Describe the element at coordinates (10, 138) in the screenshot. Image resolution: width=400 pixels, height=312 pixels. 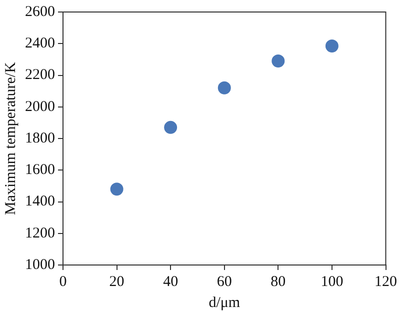
I see `y-axis-title: Maximum temperature/K` at that location.